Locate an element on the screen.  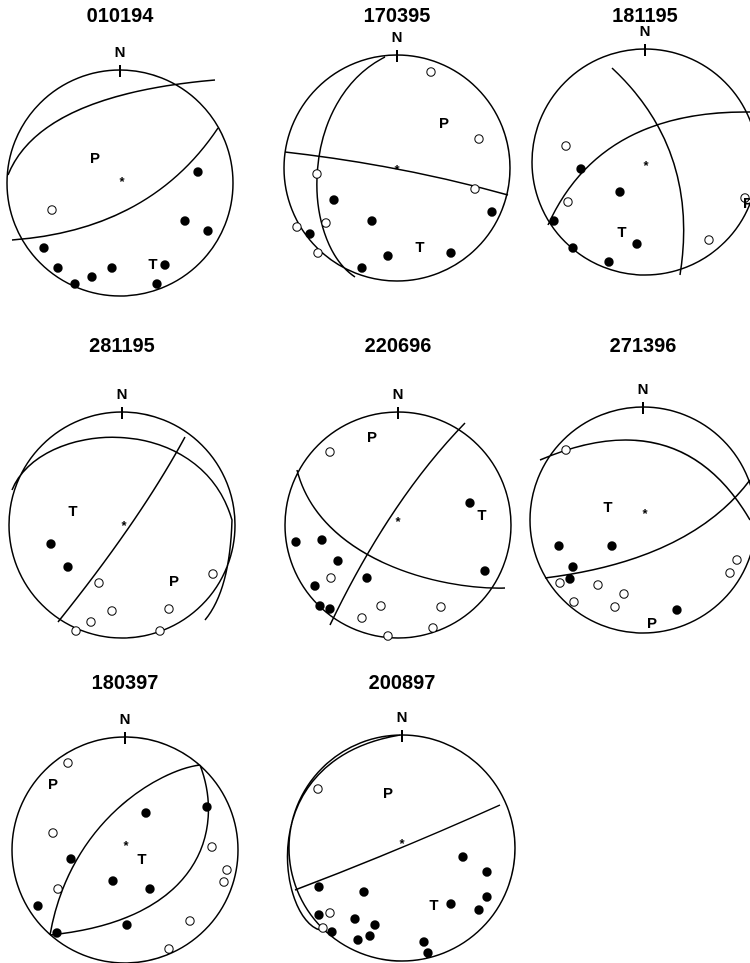
panel-title: 271396 is located at coordinates (643, 346).